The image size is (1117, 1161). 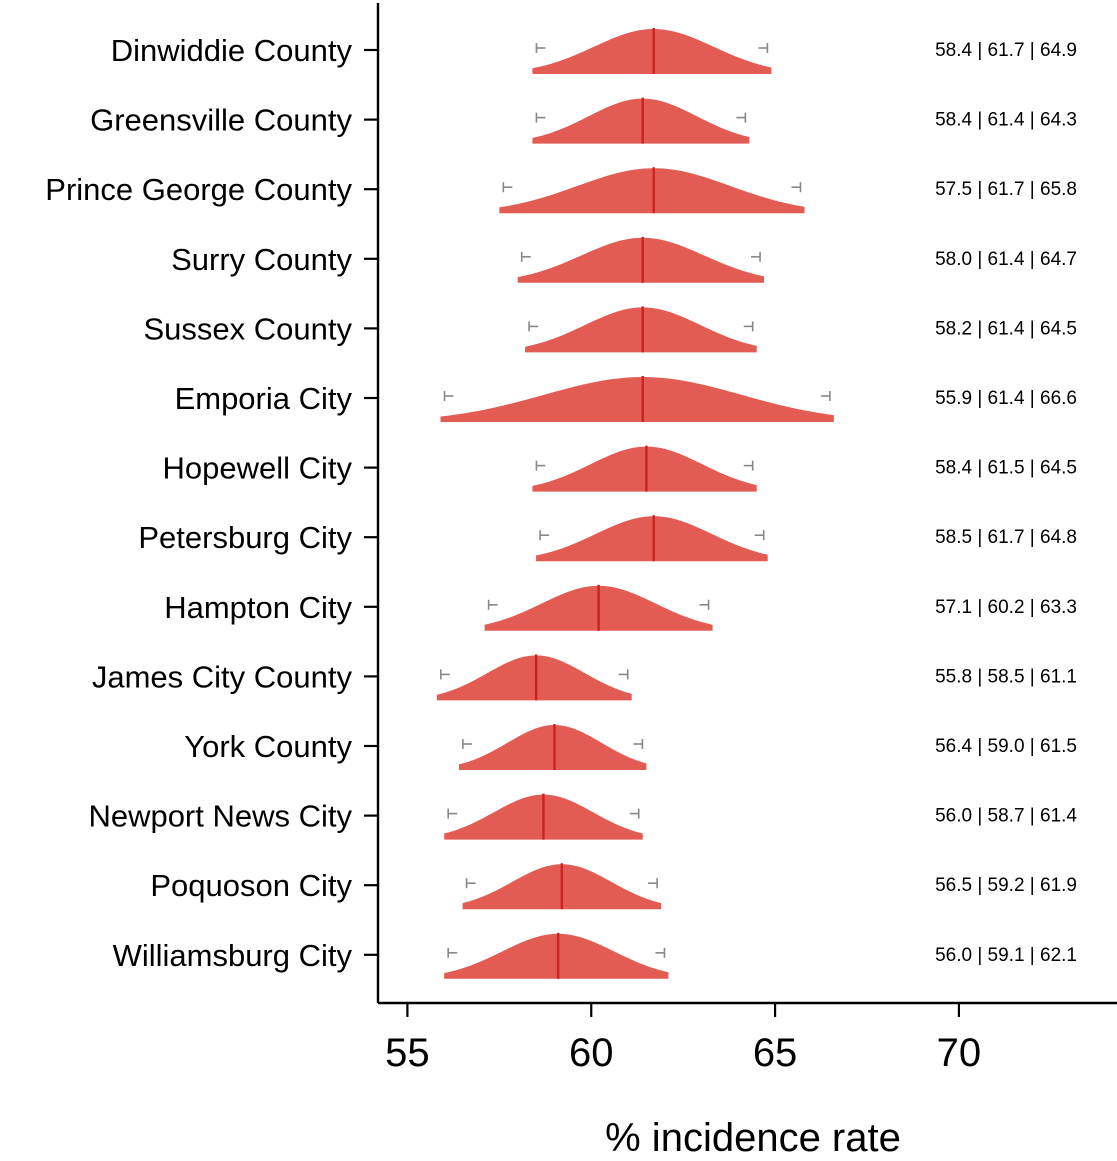 What do you see at coordinates (1006, 885) in the screenshot?
I see `value-label: 56.5 | 59.2 | 61.9` at bounding box center [1006, 885].